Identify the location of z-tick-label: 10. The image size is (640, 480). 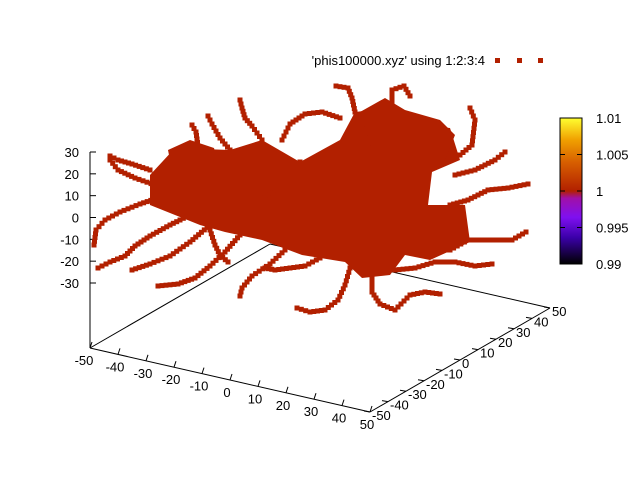
(72, 196).